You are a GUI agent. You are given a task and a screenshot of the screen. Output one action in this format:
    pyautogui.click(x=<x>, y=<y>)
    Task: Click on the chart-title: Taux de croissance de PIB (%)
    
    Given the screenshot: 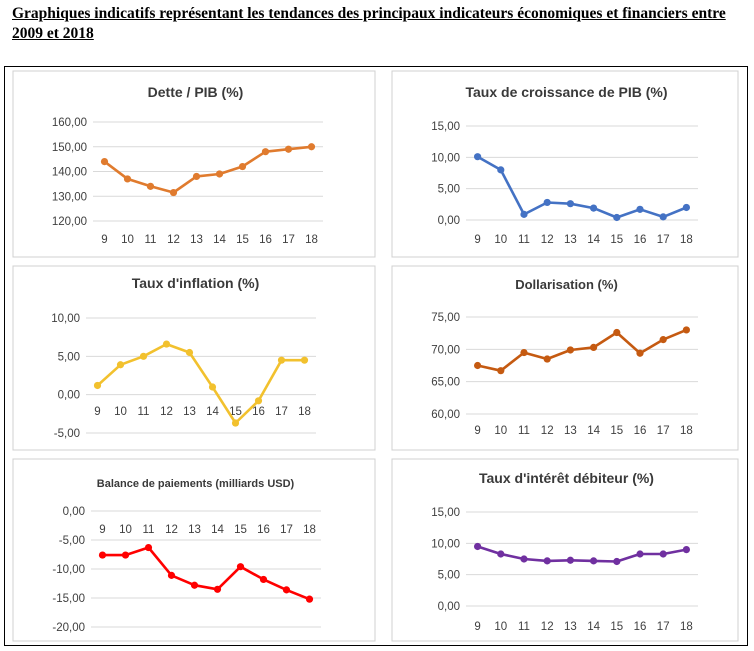 What is the action you would take?
    pyautogui.click(x=566, y=92)
    